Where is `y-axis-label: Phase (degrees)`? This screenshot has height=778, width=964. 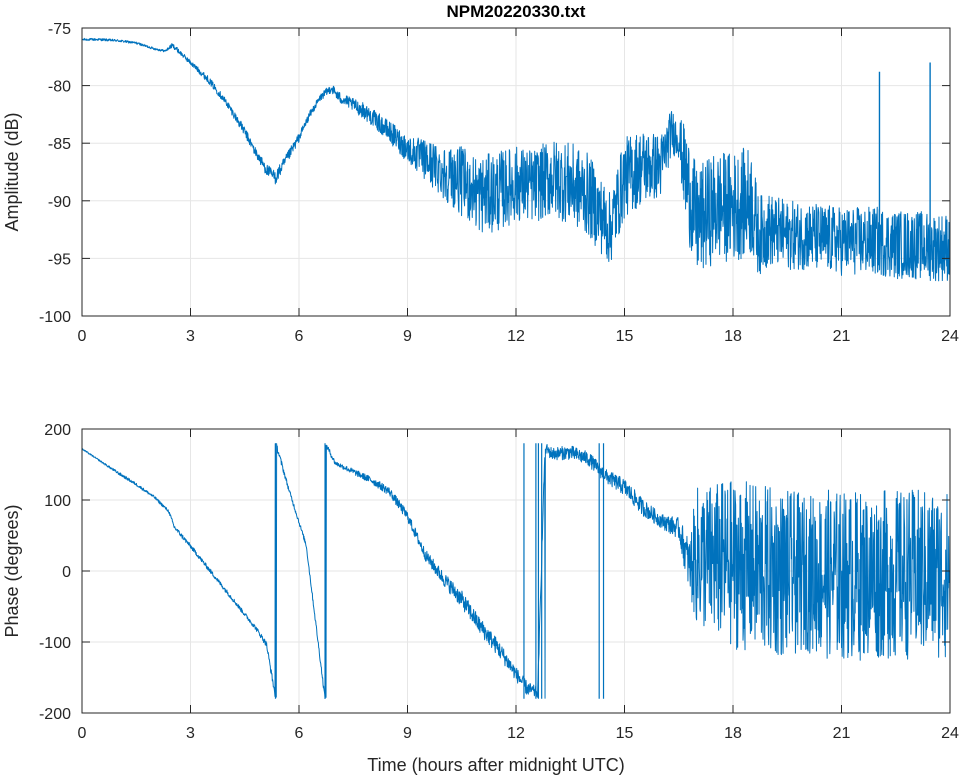 y-axis-label: Phase (degrees) is located at coordinates (12, 570).